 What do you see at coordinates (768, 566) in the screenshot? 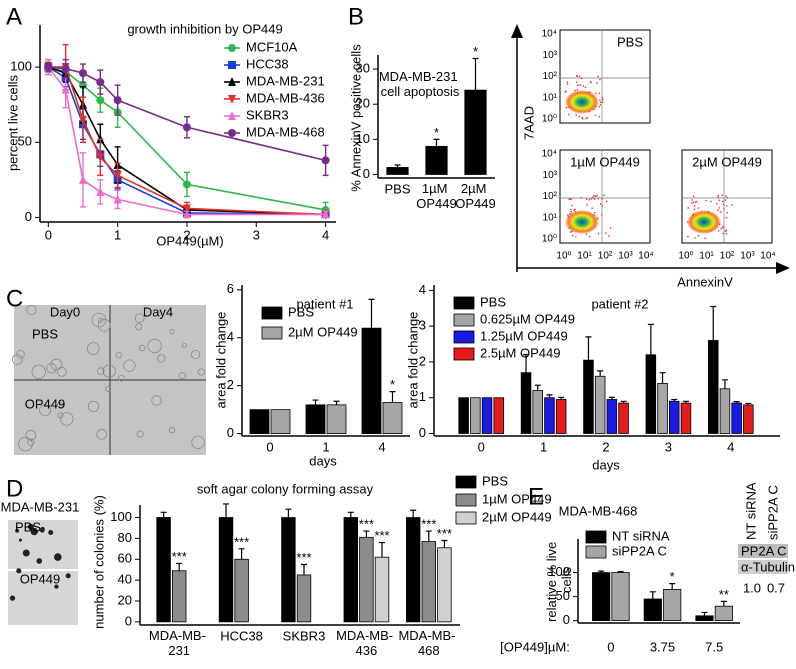
I see `blot-band-label: α-Tubulin` at bounding box center [768, 566].